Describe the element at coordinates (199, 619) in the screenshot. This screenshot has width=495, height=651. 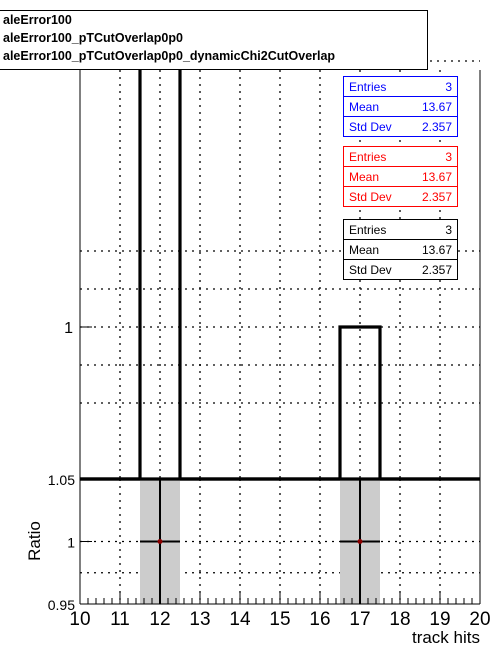
I see `x-tick-label: 13` at that location.